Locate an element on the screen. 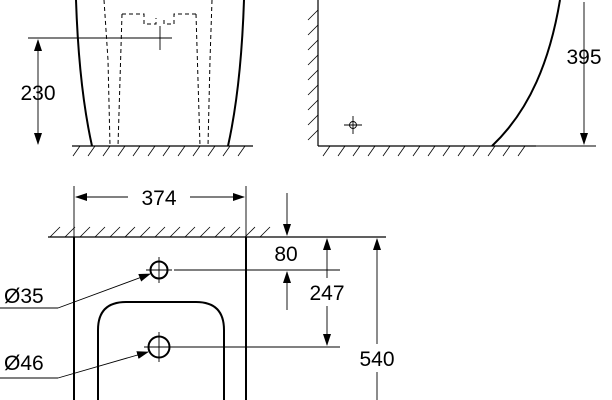 This screenshot has width=612, height=400. front-view-hidden-inlet-left is located at coordinates (139, 19).